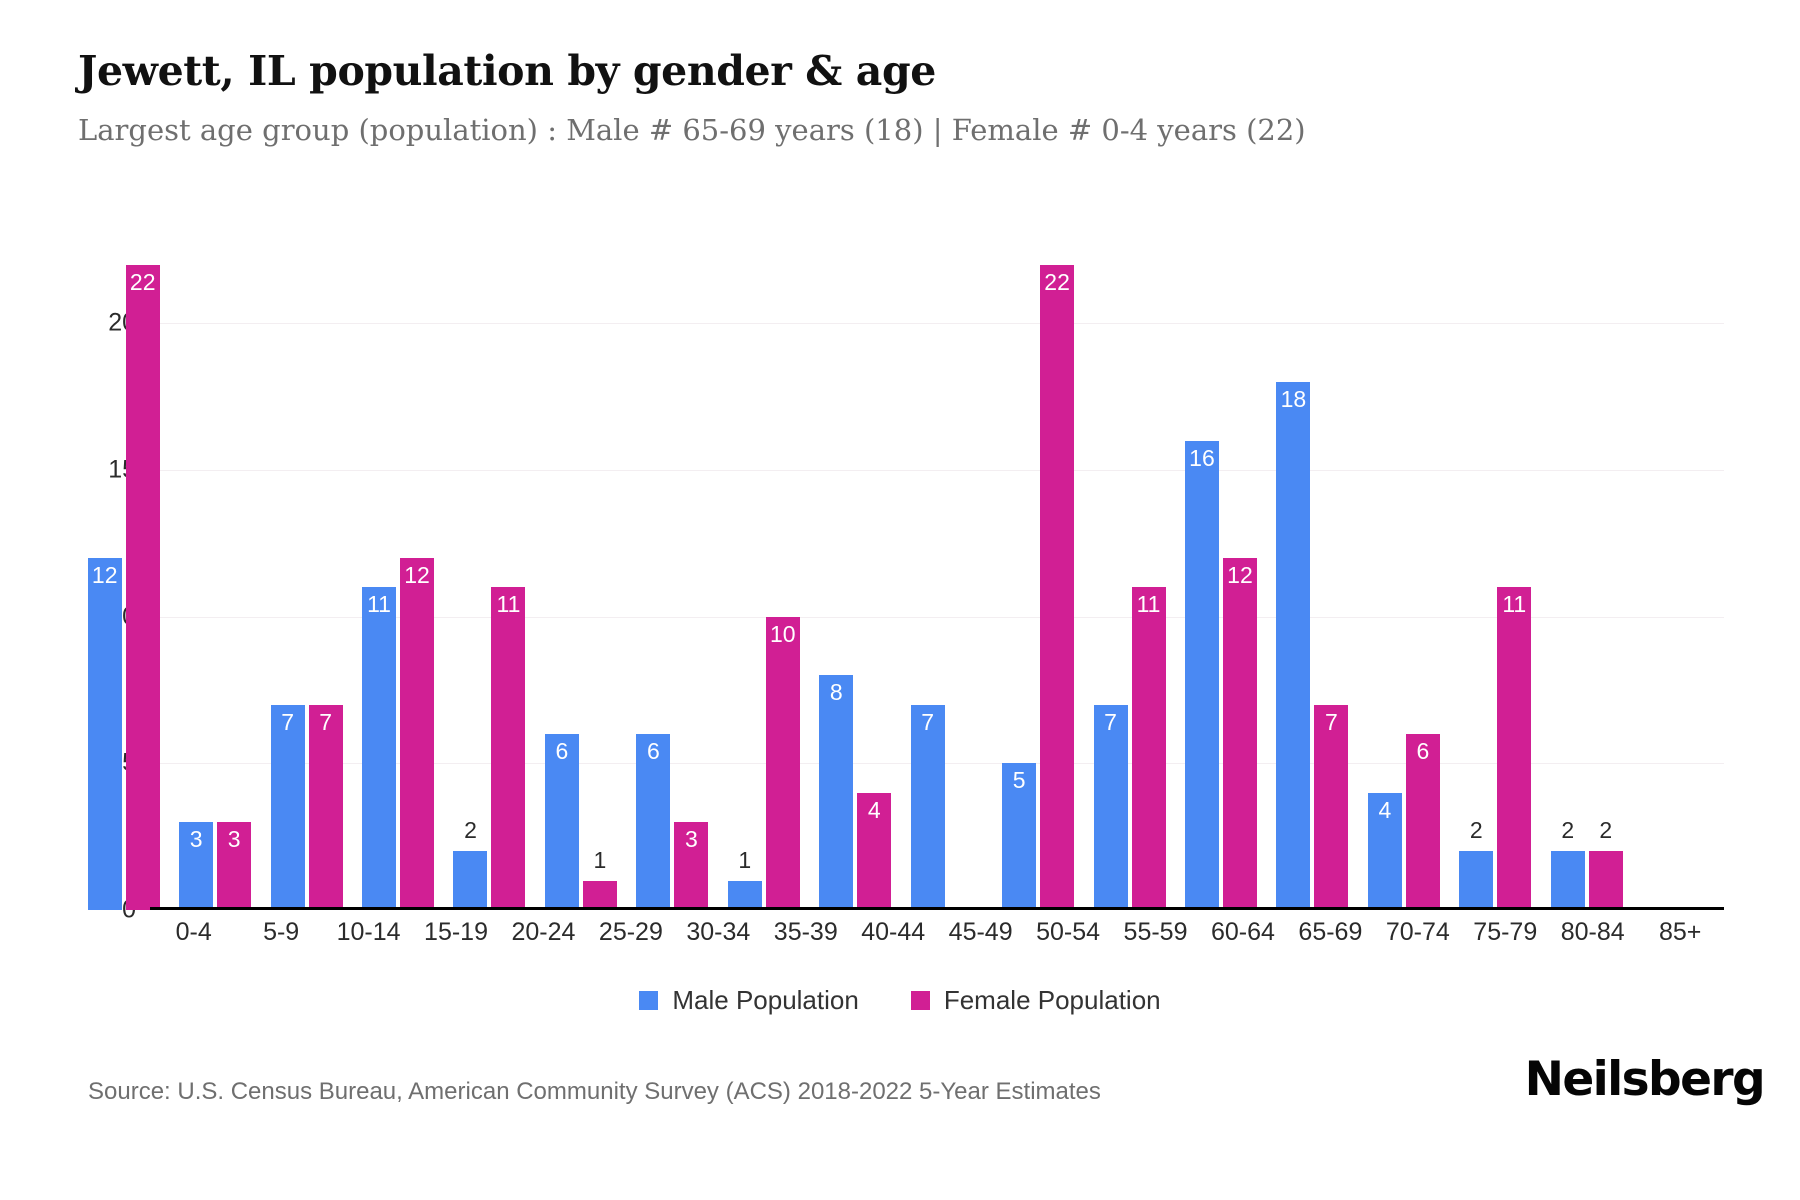  Describe the element at coordinates (1385, 809) in the screenshot. I see `bar-value-label: 4` at that location.